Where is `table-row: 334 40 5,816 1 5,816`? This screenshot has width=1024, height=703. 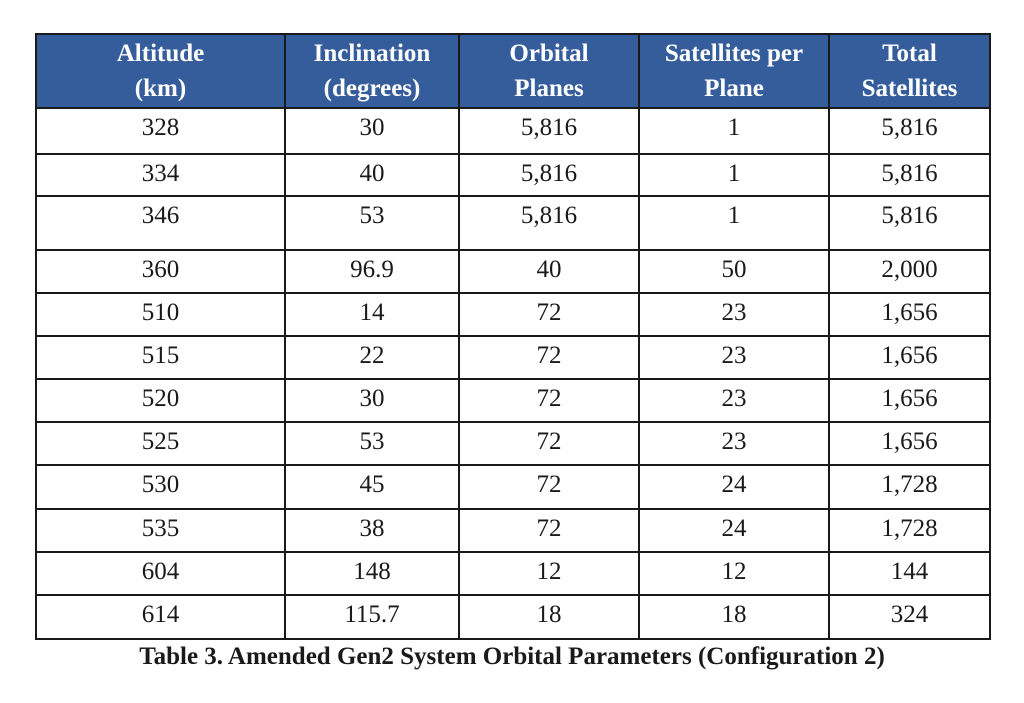 table-row: 334 40 5,816 1 5,816 is located at coordinates (513, 175).